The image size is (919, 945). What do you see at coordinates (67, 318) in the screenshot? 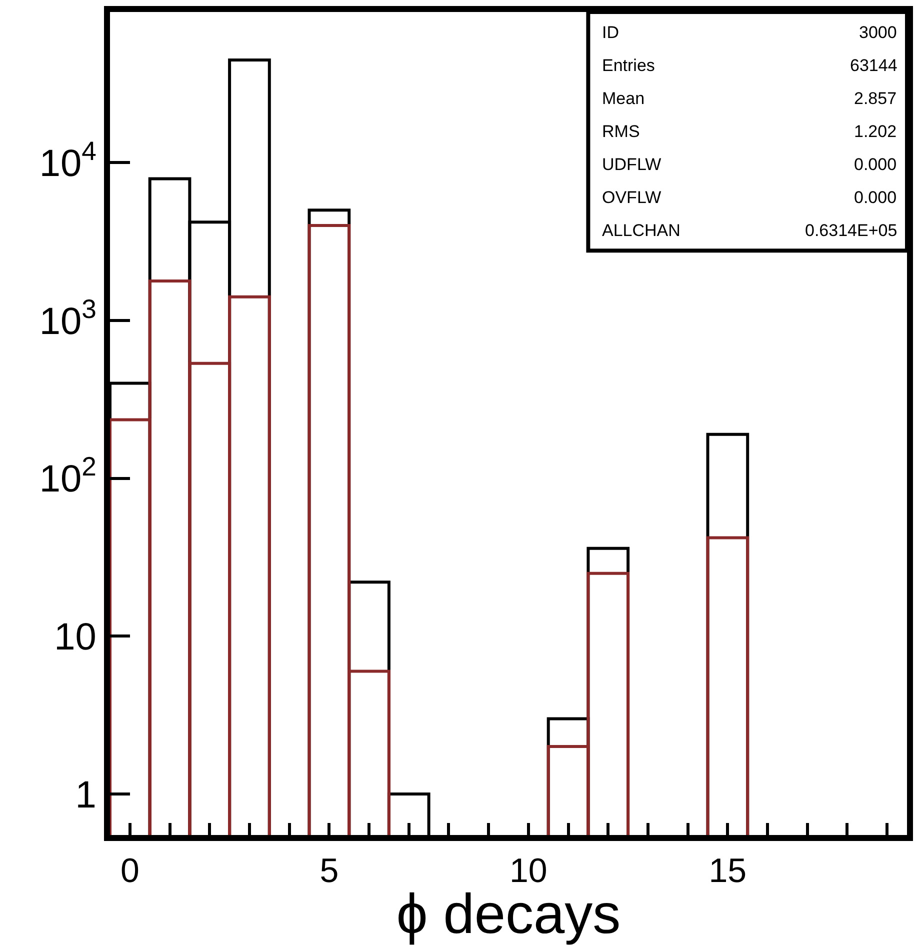
I see `y-tick-label: 10$^{3}$` at bounding box center [67, 318].